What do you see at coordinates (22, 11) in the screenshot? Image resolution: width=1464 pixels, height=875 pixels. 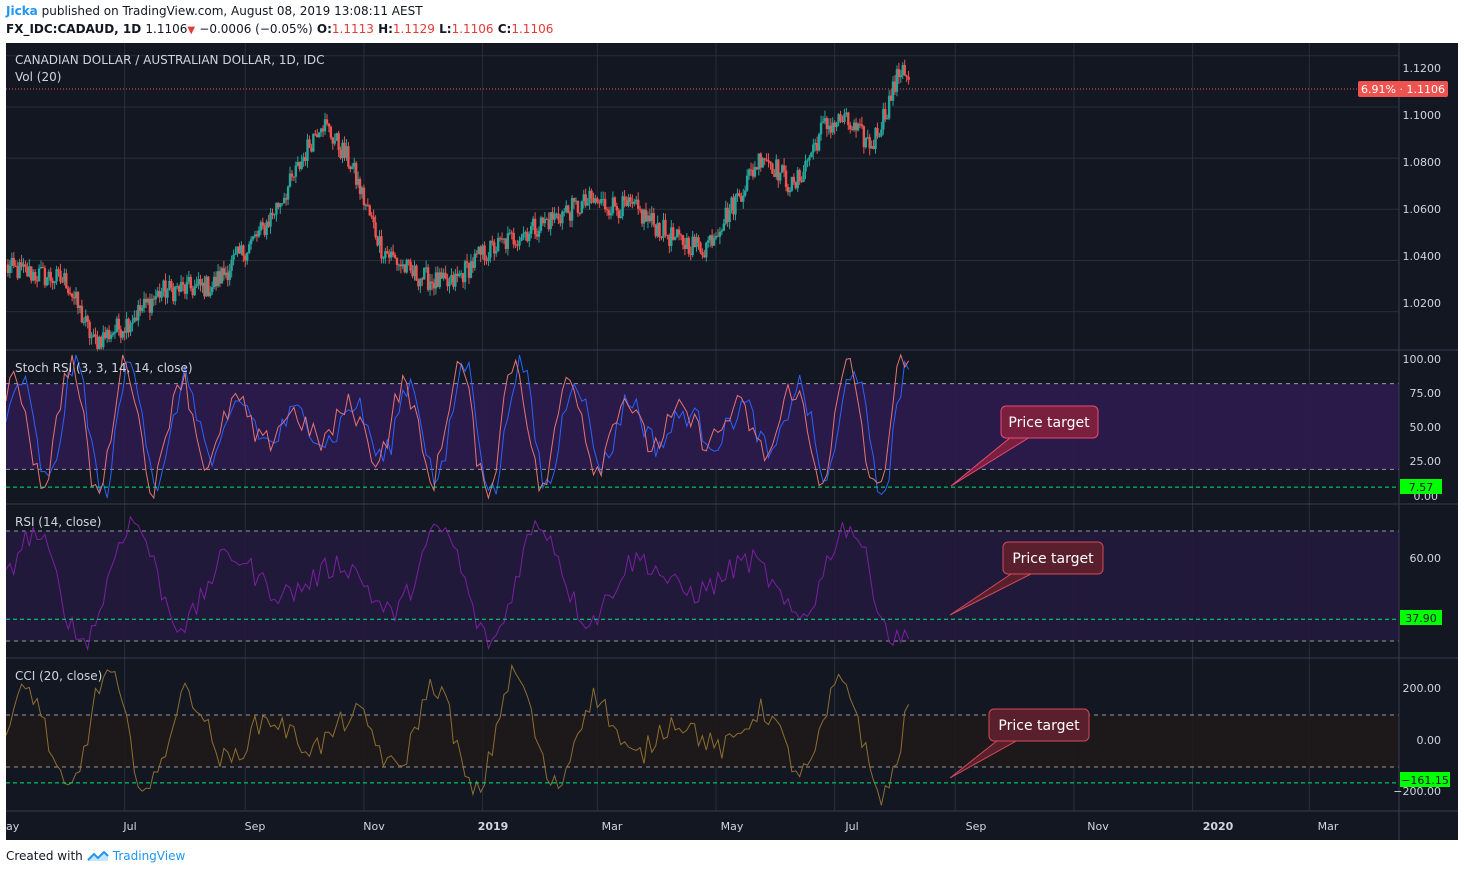 I see `author-link: Jicka` at bounding box center [22, 11].